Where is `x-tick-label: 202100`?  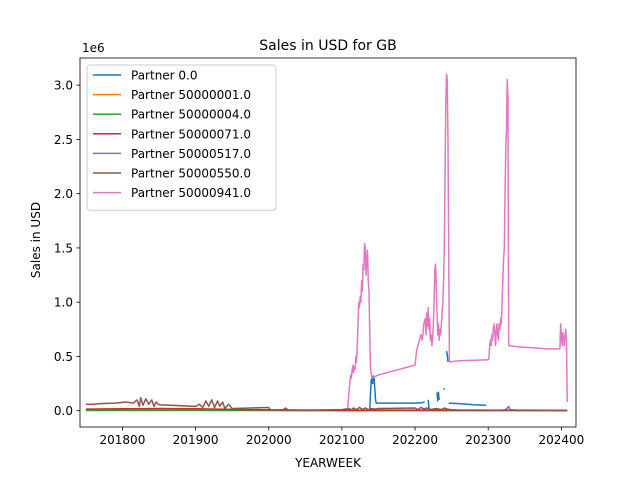
x-tick-label: 202100 is located at coordinates (342, 440).